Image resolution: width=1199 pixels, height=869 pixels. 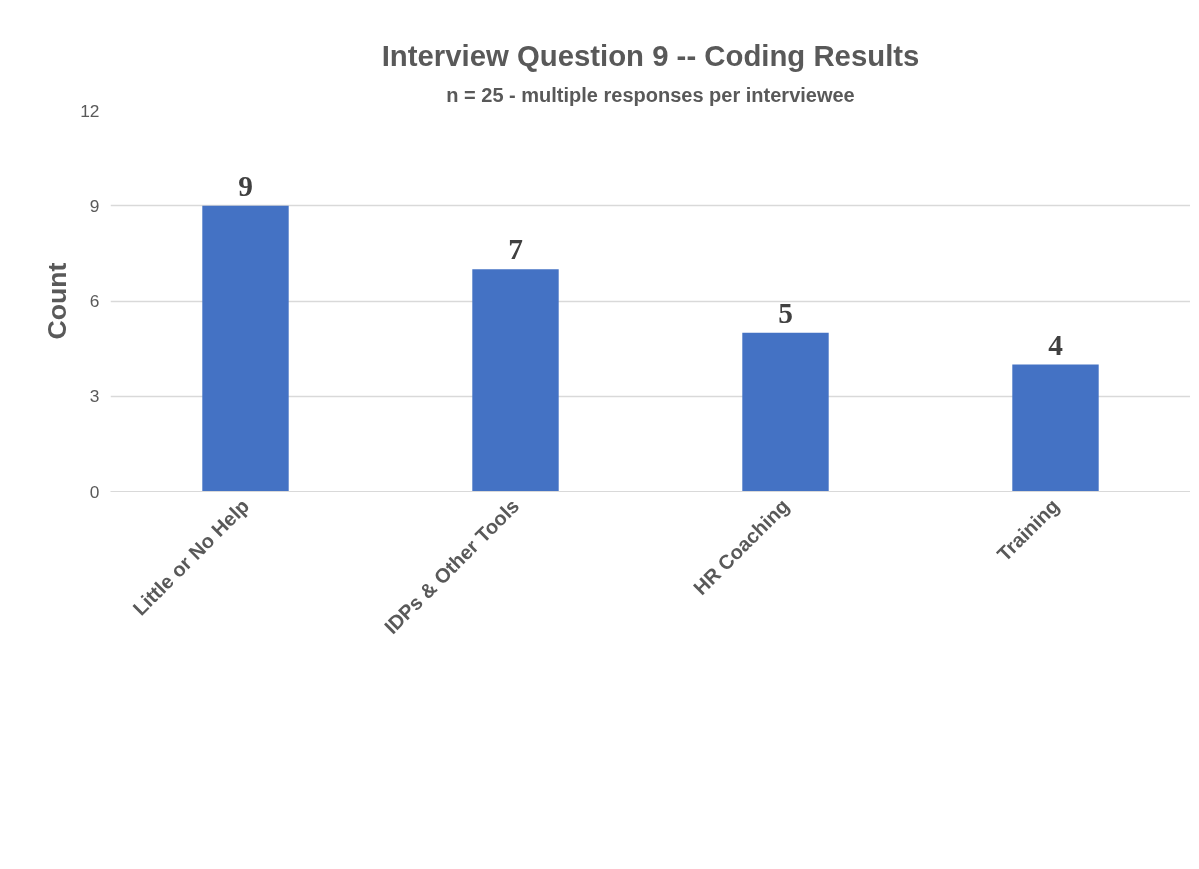 What do you see at coordinates (94, 301) in the screenshot?
I see `y-tick-label: 6` at bounding box center [94, 301].